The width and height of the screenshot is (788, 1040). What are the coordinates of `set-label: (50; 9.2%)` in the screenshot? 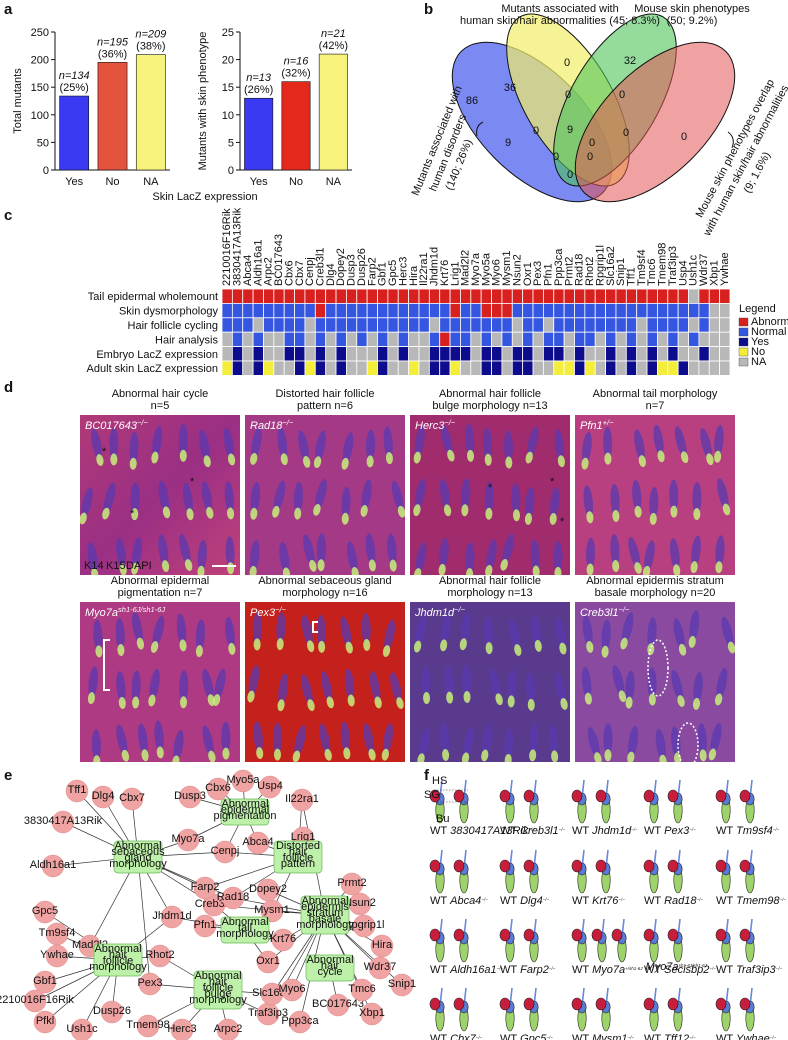 It's located at (692, 21).